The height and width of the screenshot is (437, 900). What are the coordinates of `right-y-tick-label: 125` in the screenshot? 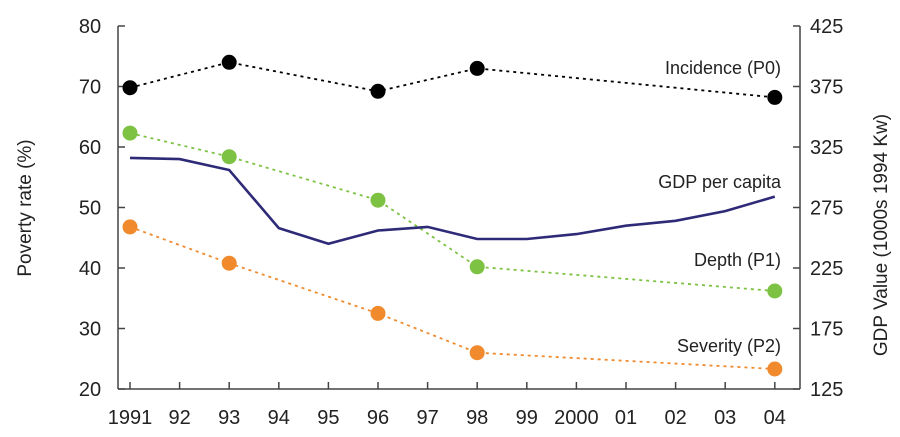 It's located at (826, 390).